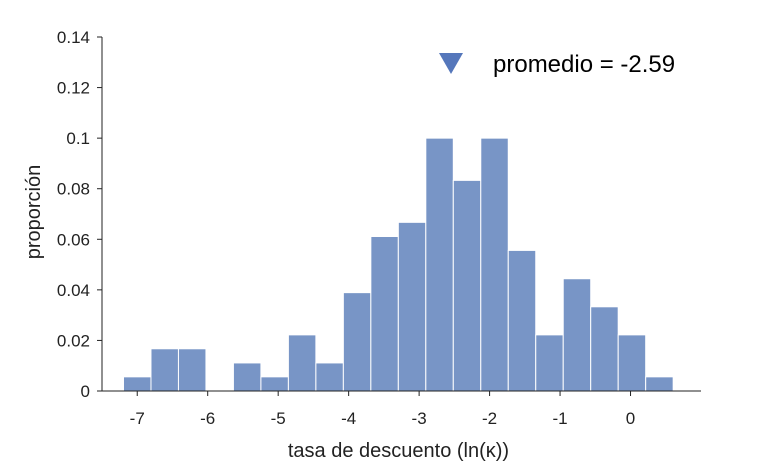 The height and width of the screenshot is (462, 776). I want to click on x-tick-label: 0, so click(630, 418).